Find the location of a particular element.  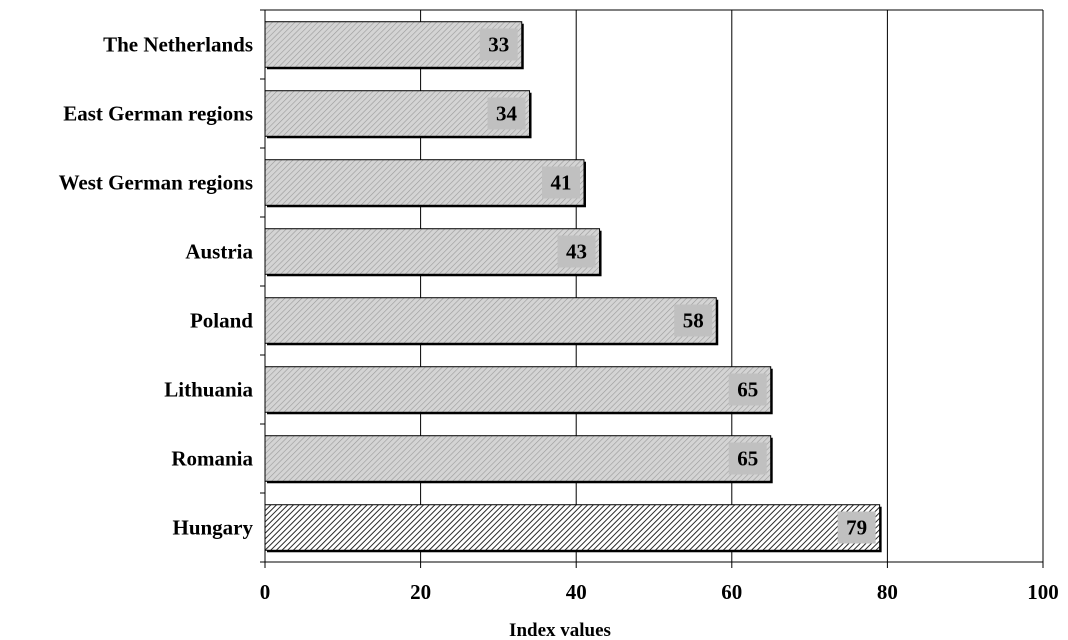

bar-hungary is located at coordinates (572, 527).